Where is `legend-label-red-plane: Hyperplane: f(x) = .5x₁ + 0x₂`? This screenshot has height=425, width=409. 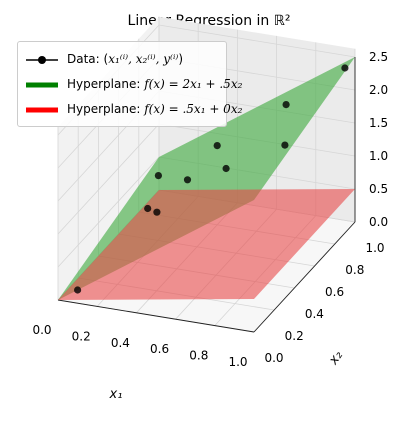 legend-label-red-plane: Hyperplane: f(x) = .5x₁ + 0x₂ is located at coordinates (155, 109).